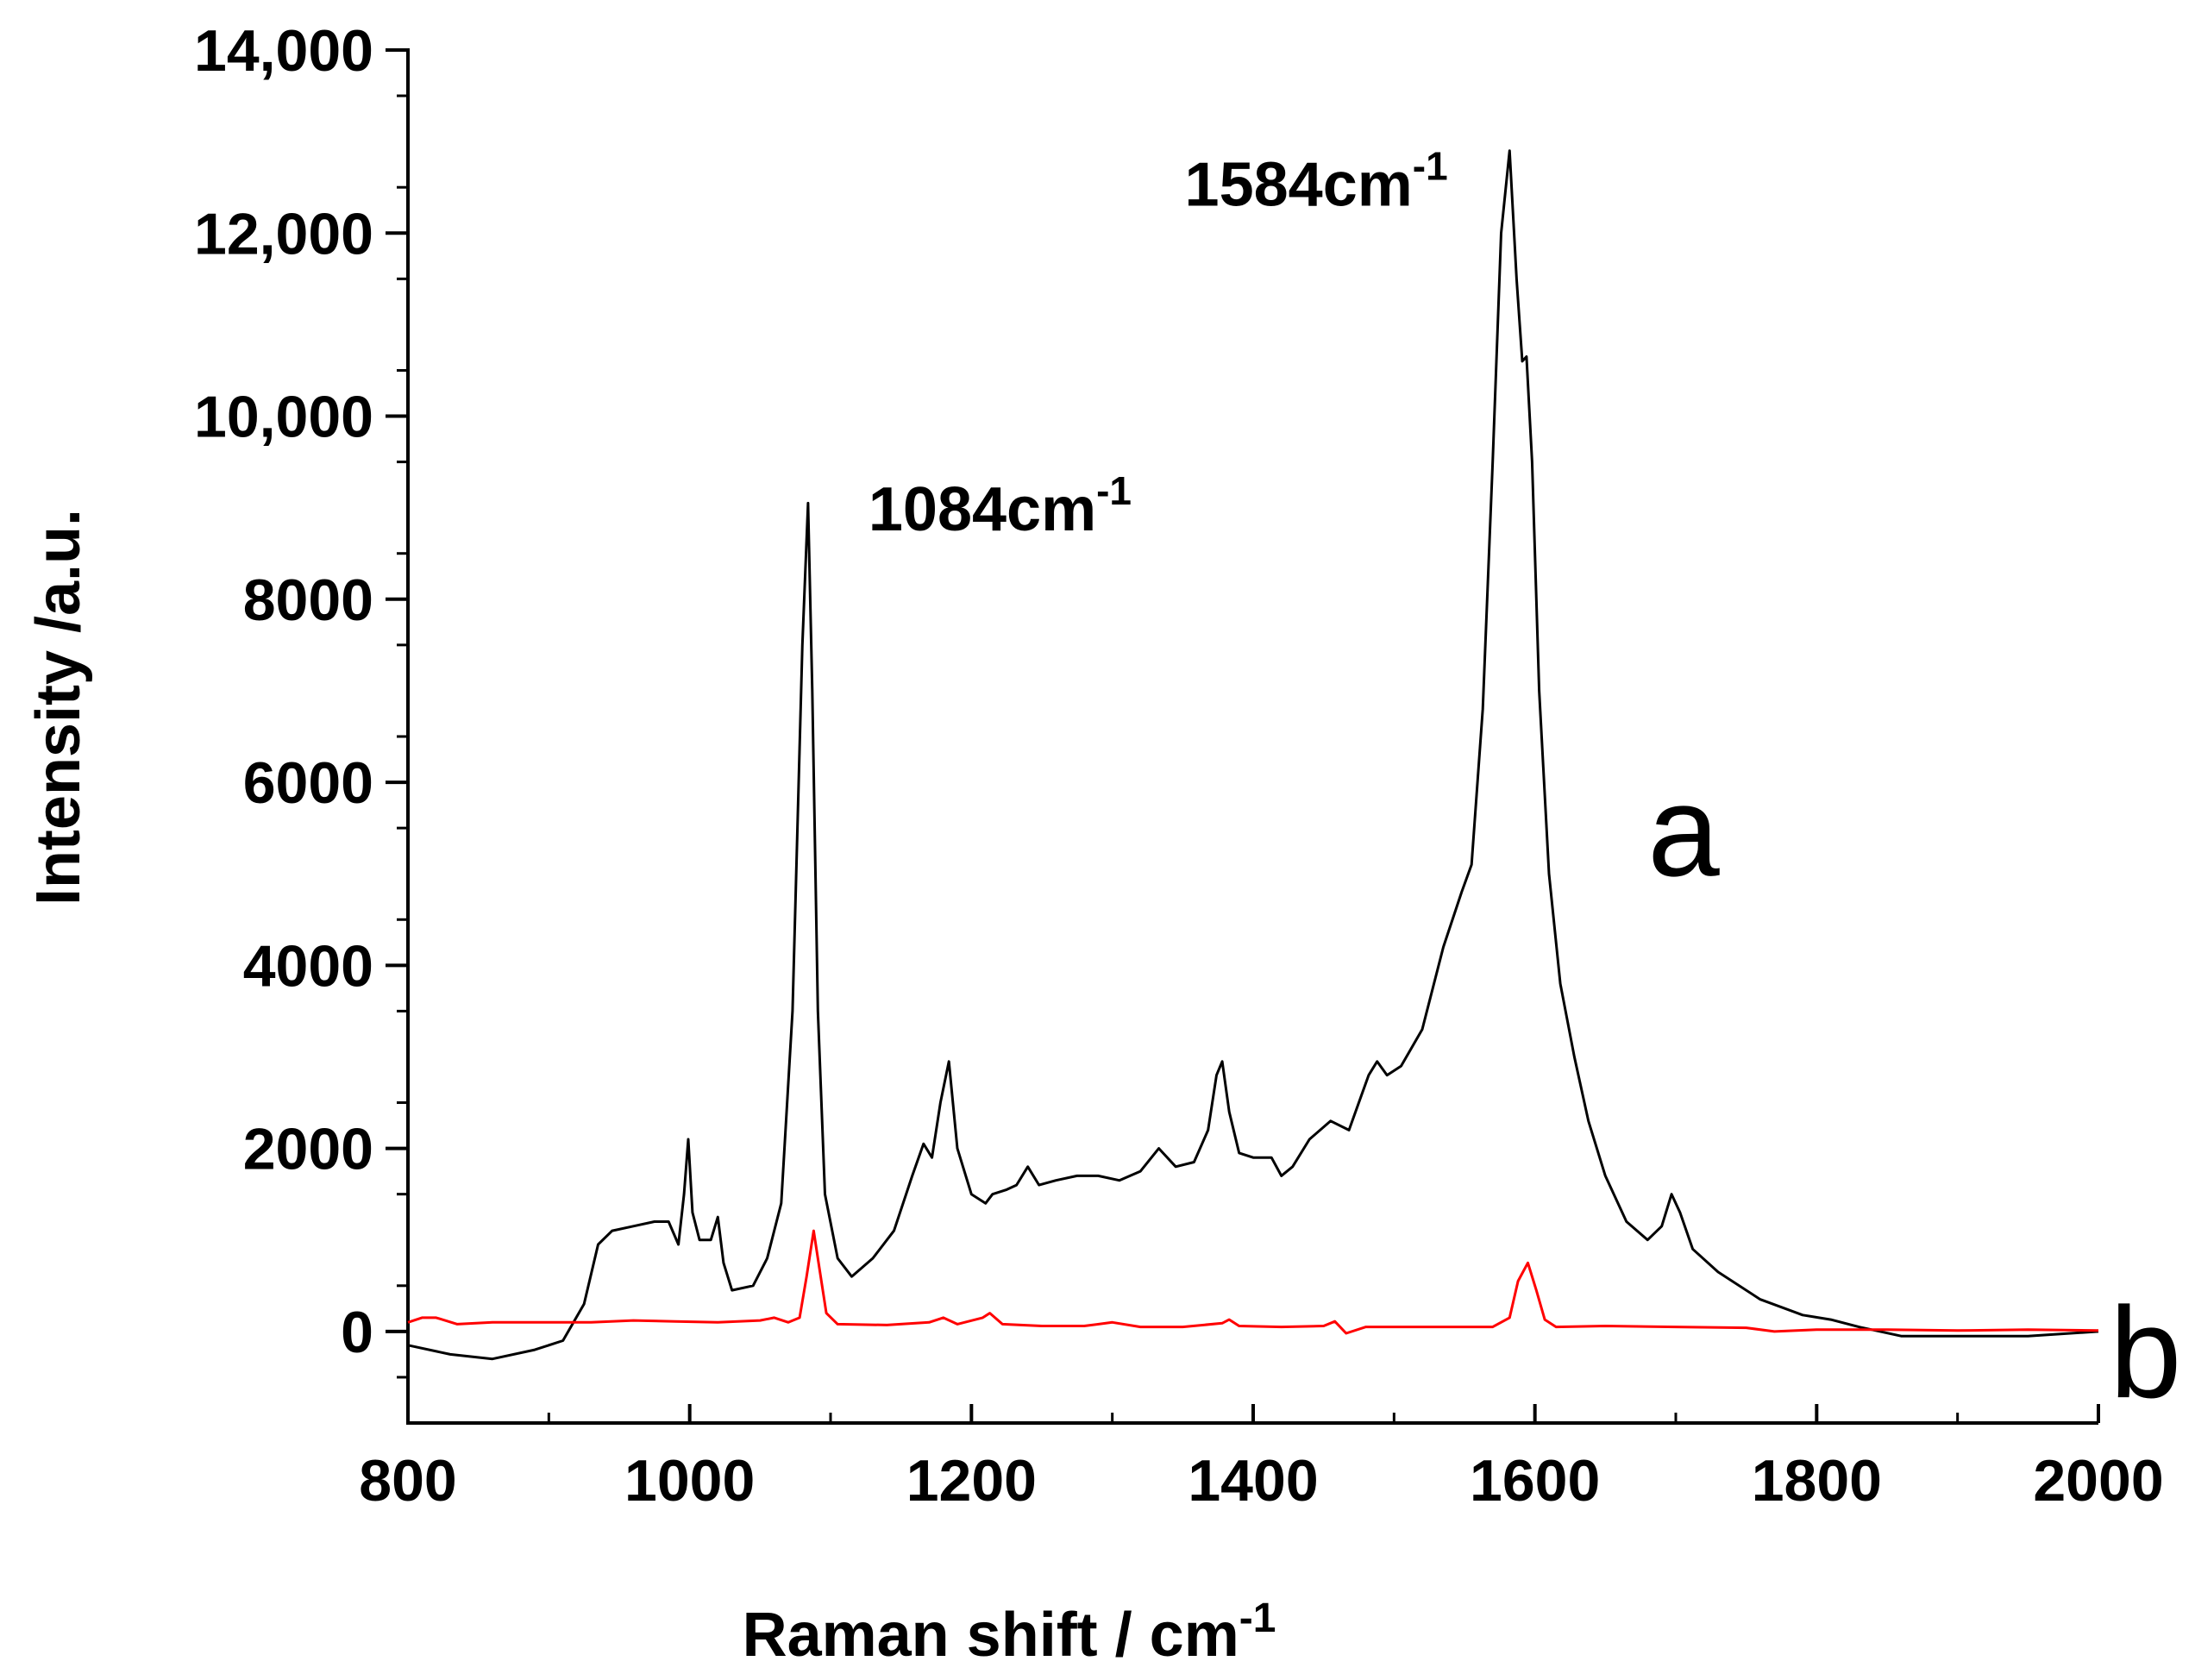 This screenshot has width=2195, height=1680. Describe the element at coordinates (308, 966) in the screenshot. I see `y-tick-label: 4000` at that location.